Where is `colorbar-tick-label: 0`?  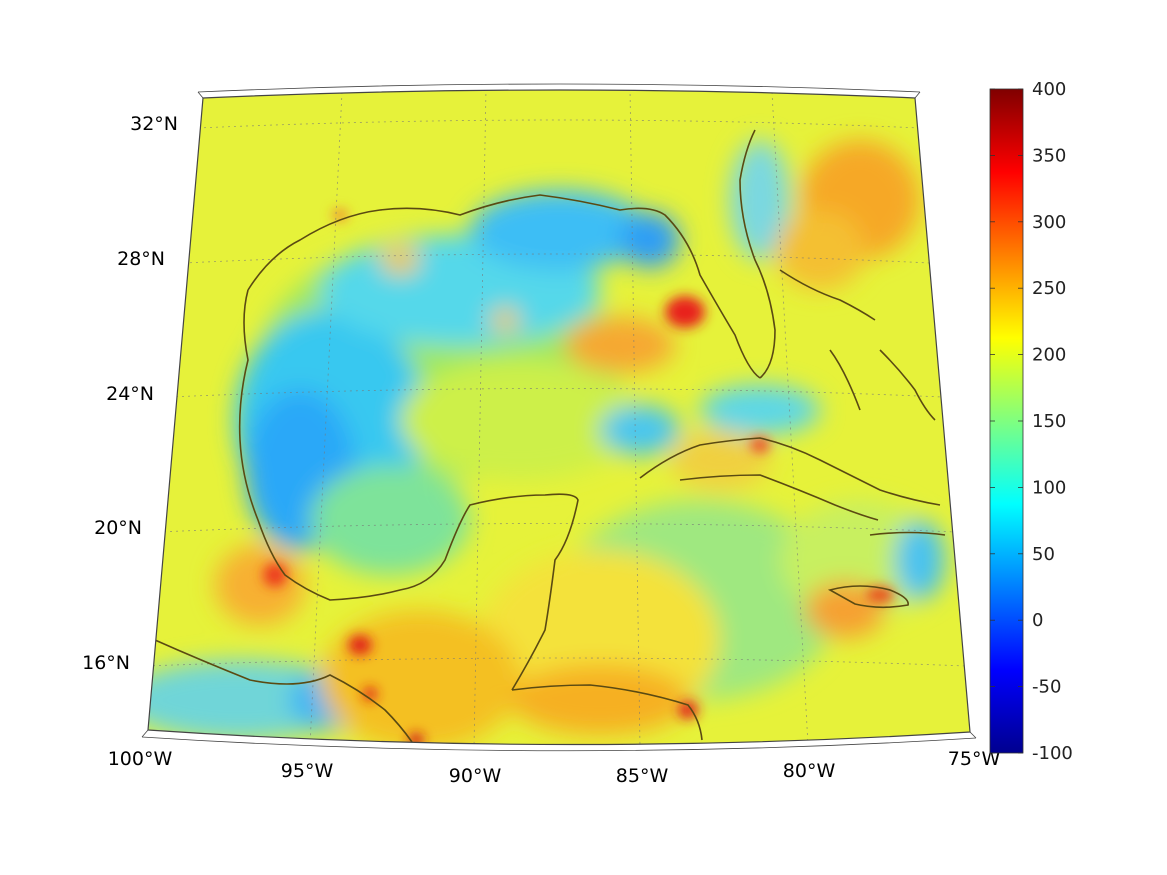 colorbar-tick-label: 0 is located at coordinates (1037, 620).